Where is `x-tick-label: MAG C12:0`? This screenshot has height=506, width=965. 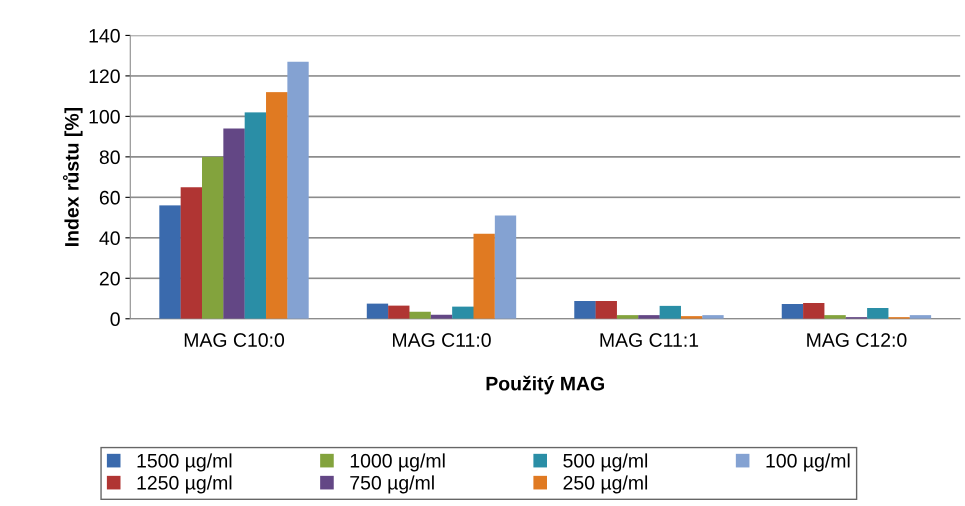
x-tick-label: MAG C12:0 is located at coordinates (856, 340).